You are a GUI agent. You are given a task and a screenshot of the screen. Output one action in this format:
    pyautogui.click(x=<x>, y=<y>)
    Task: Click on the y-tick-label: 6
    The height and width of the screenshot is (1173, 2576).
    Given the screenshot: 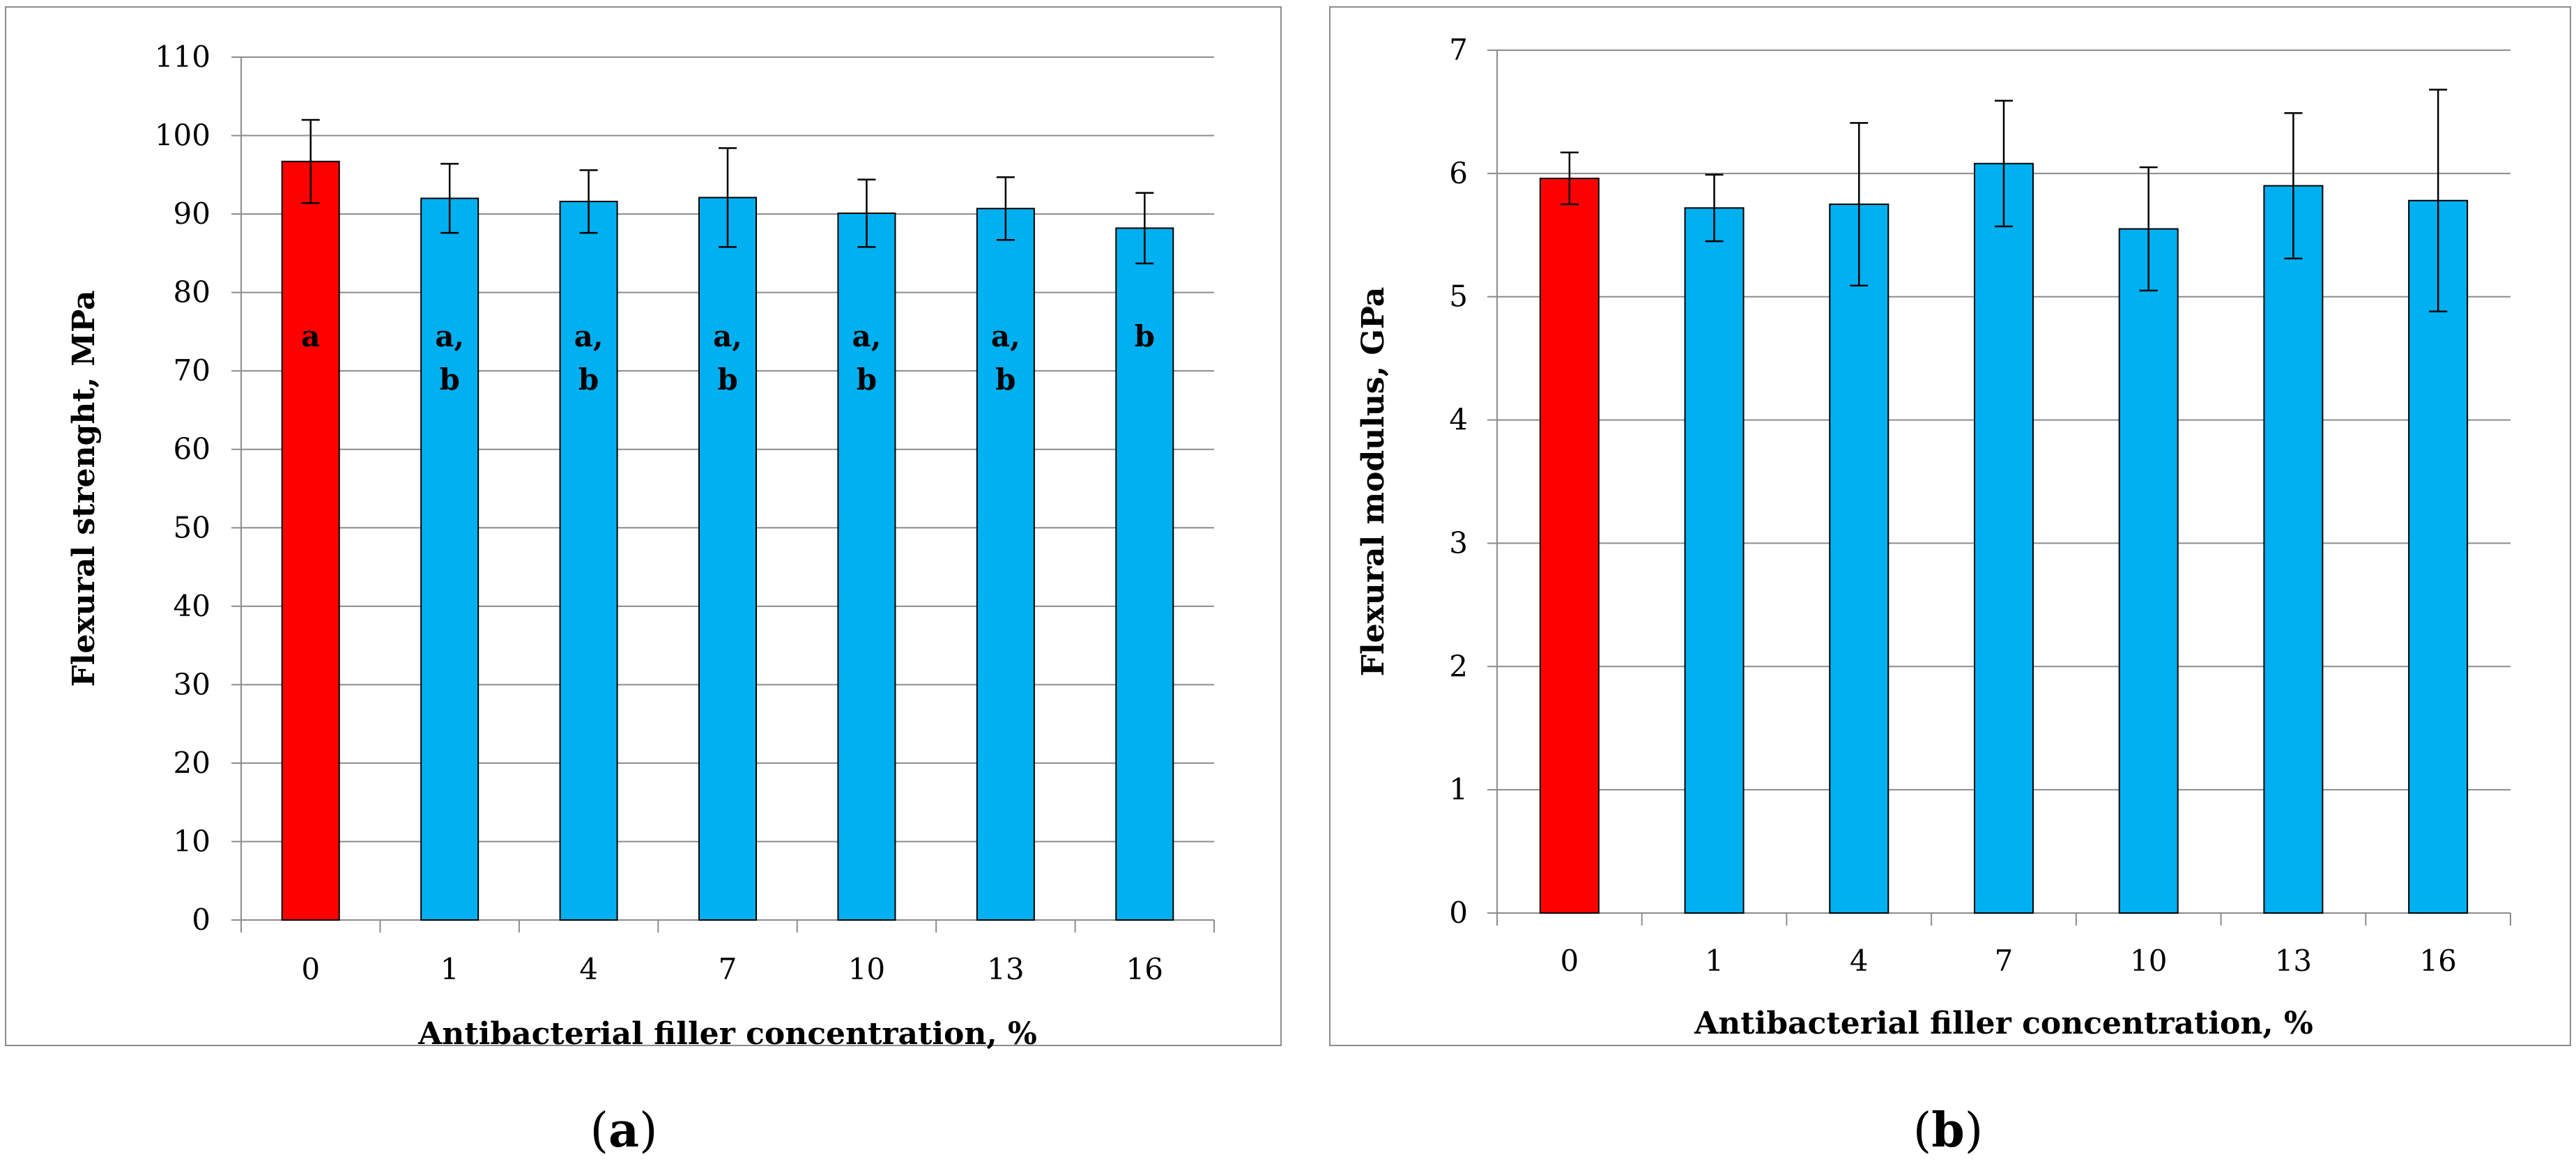 What is the action you would take?
    pyautogui.click(x=1458, y=173)
    